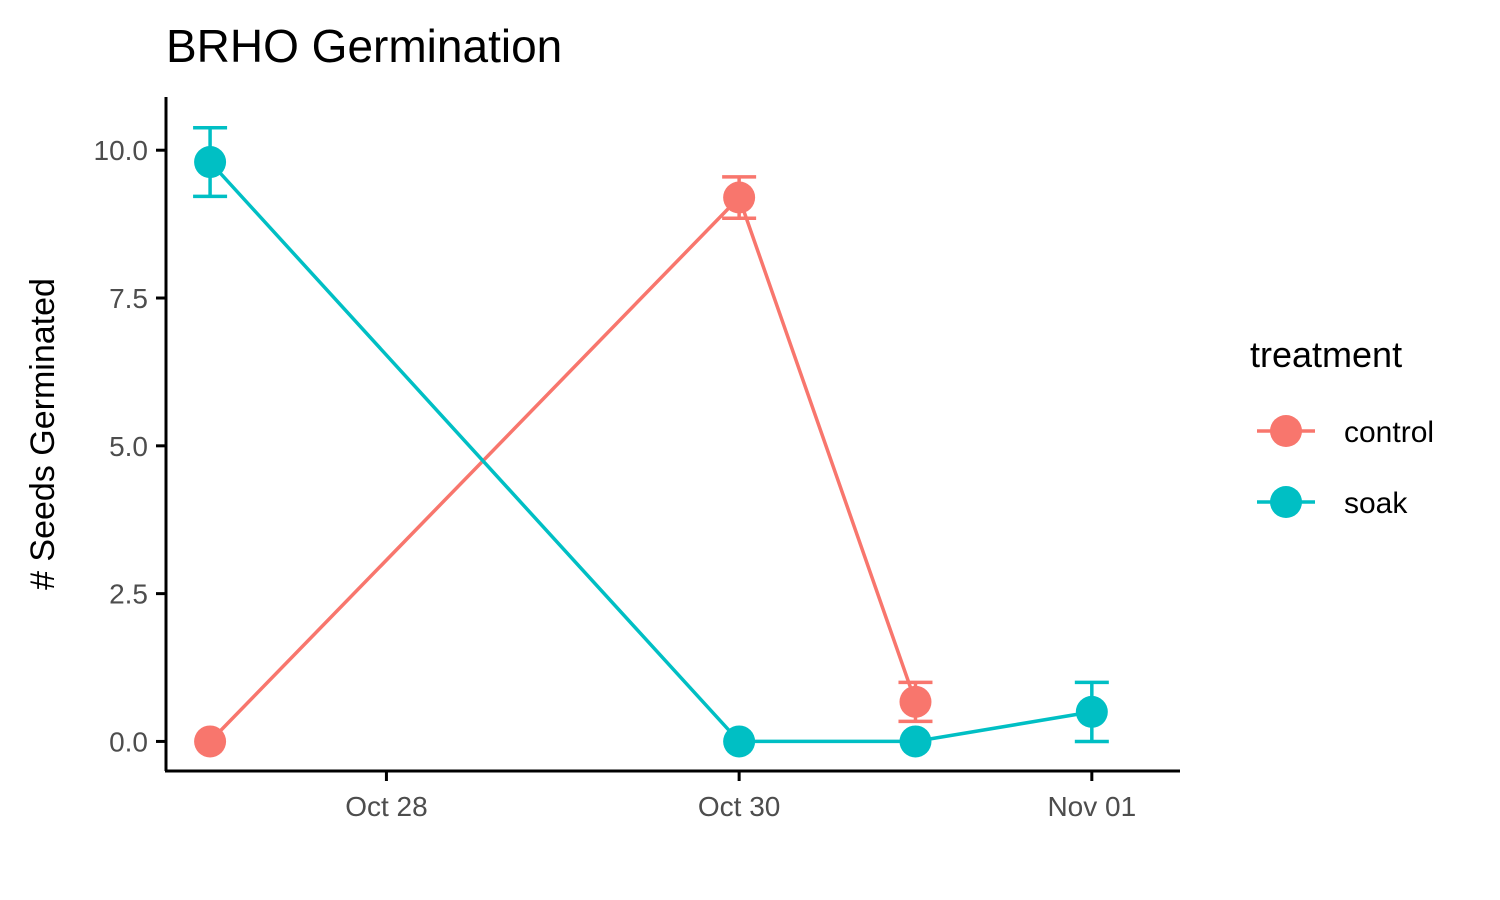 The width and height of the screenshot is (1500, 900). I want to click on legend: treatment control soak, so click(1342, 427).